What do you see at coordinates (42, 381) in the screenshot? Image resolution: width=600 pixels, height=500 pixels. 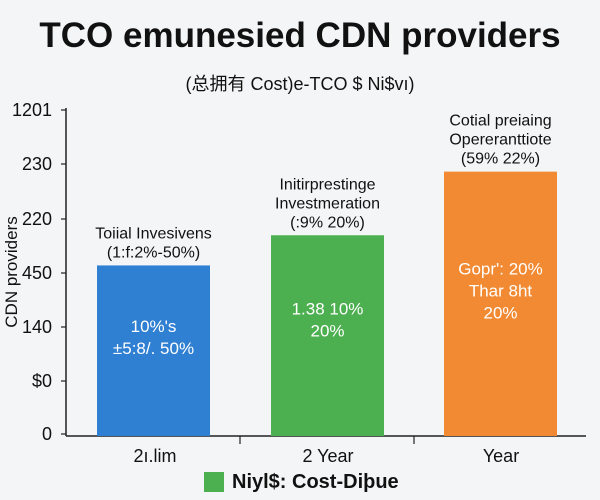 I see `y-tick-label: $0` at bounding box center [42, 381].